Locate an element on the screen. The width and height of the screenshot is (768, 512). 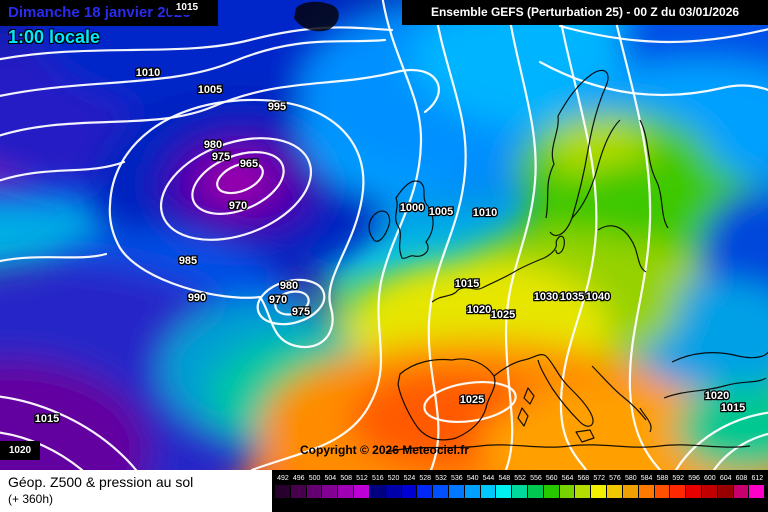
legend-cell: 612 is located at coordinates (757, 486).